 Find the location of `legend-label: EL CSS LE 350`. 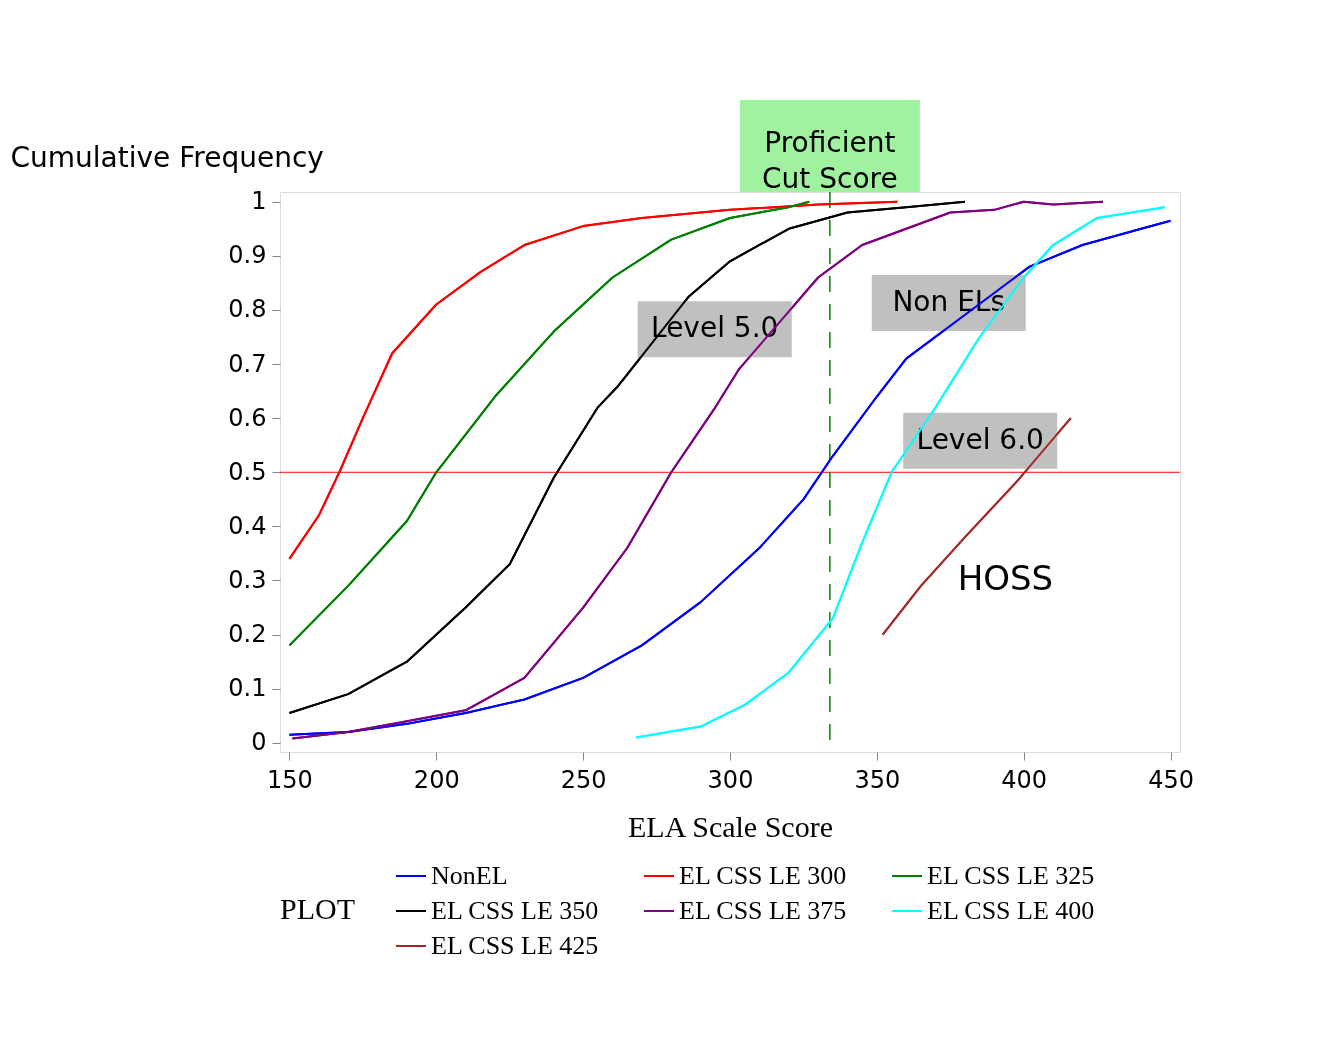

legend-label: EL CSS LE 350 is located at coordinates (515, 910).